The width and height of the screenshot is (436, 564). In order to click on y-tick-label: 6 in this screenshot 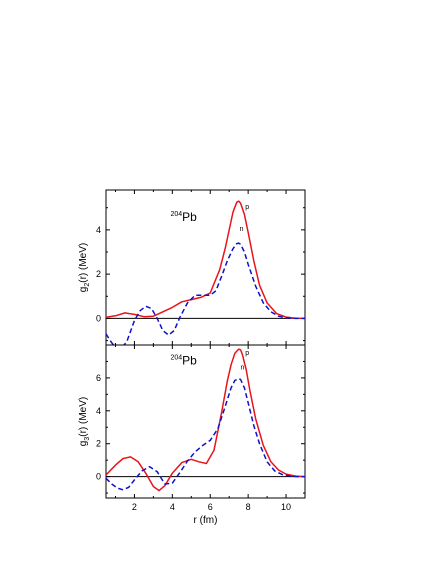, I will do `click(98, 378)`.